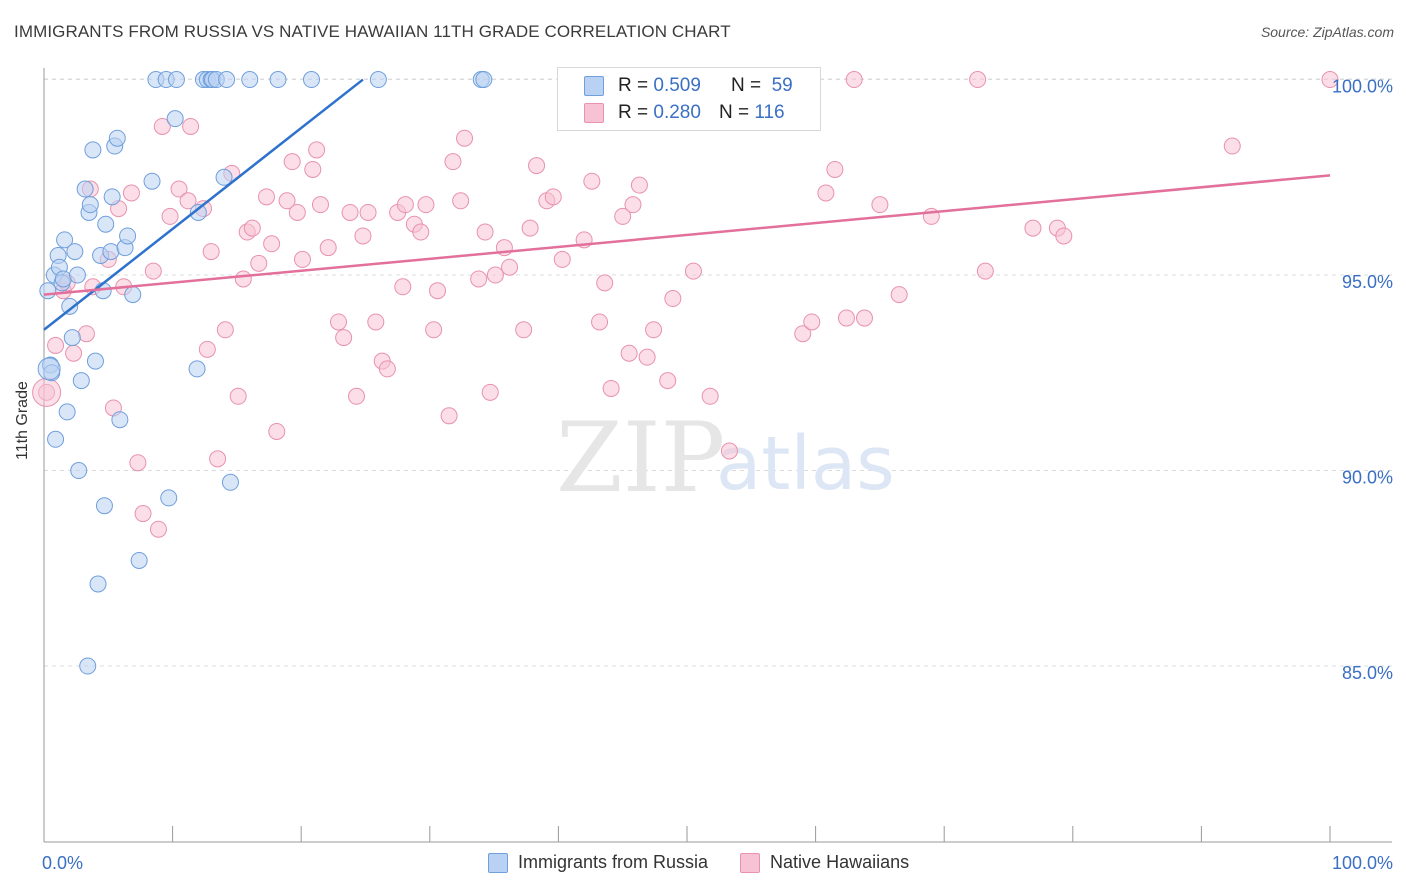 The width and height of the screenshot is (1406, 892). I want to click on legend-label-hawaiians: Native Hawaiians, so click(840, 862).